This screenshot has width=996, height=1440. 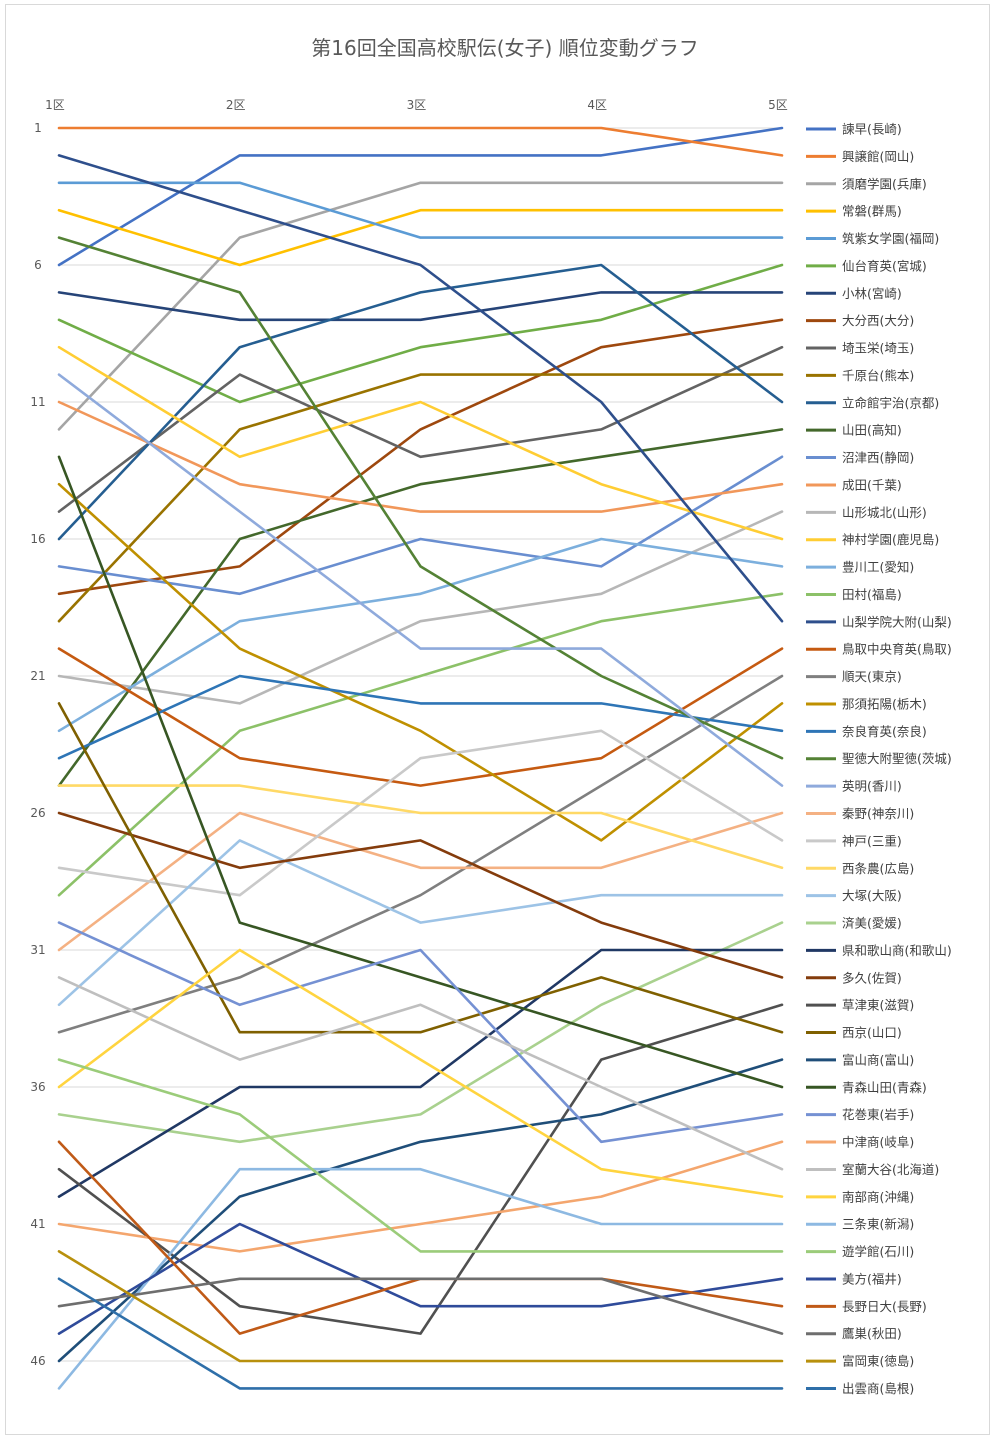 What do you see at coordinates (872, 430) in the screenshot?
I see `legend-label: 山田(高知)` at bounding box center [872, 430].